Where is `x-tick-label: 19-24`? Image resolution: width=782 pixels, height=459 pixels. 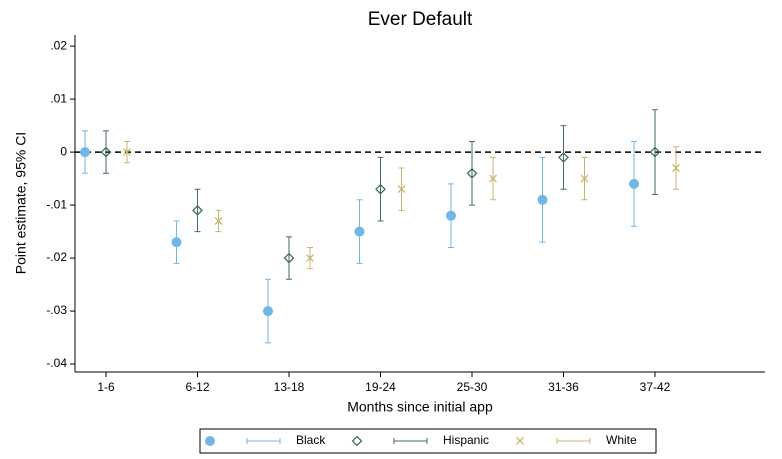
x-tick-label: 19-24 is located at coordinates (380, 387).